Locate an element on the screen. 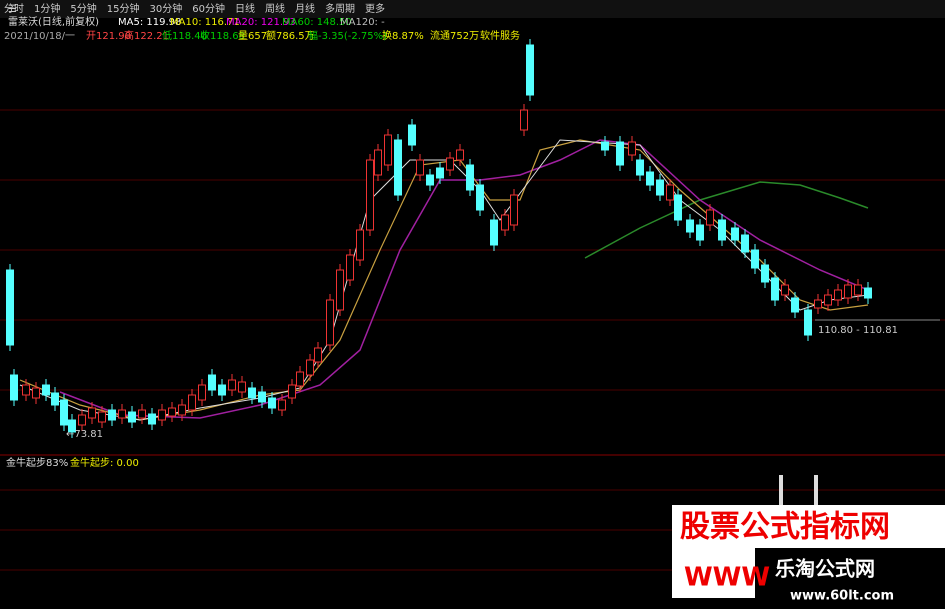 Image resolution: width=945 pixels, height=609 pixels. quote-close: 收118.68 is located at coordinates (222, 35).